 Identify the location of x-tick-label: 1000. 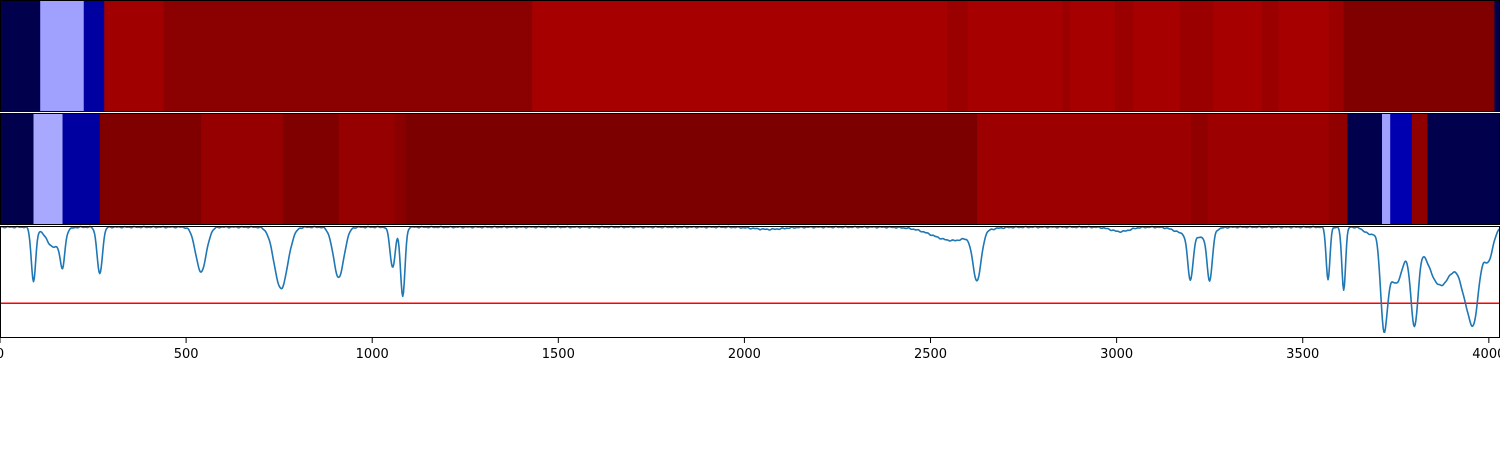
(372, 354).